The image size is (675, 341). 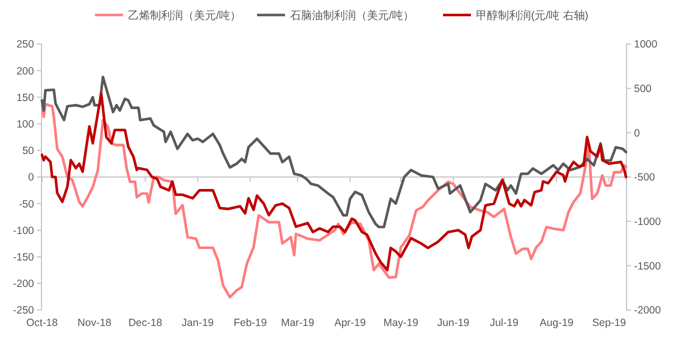 What do you see at coordinates (42, 323) in the screenshot?
I see `x-tick-label: Oct-18` at bounding box center [42, 323].